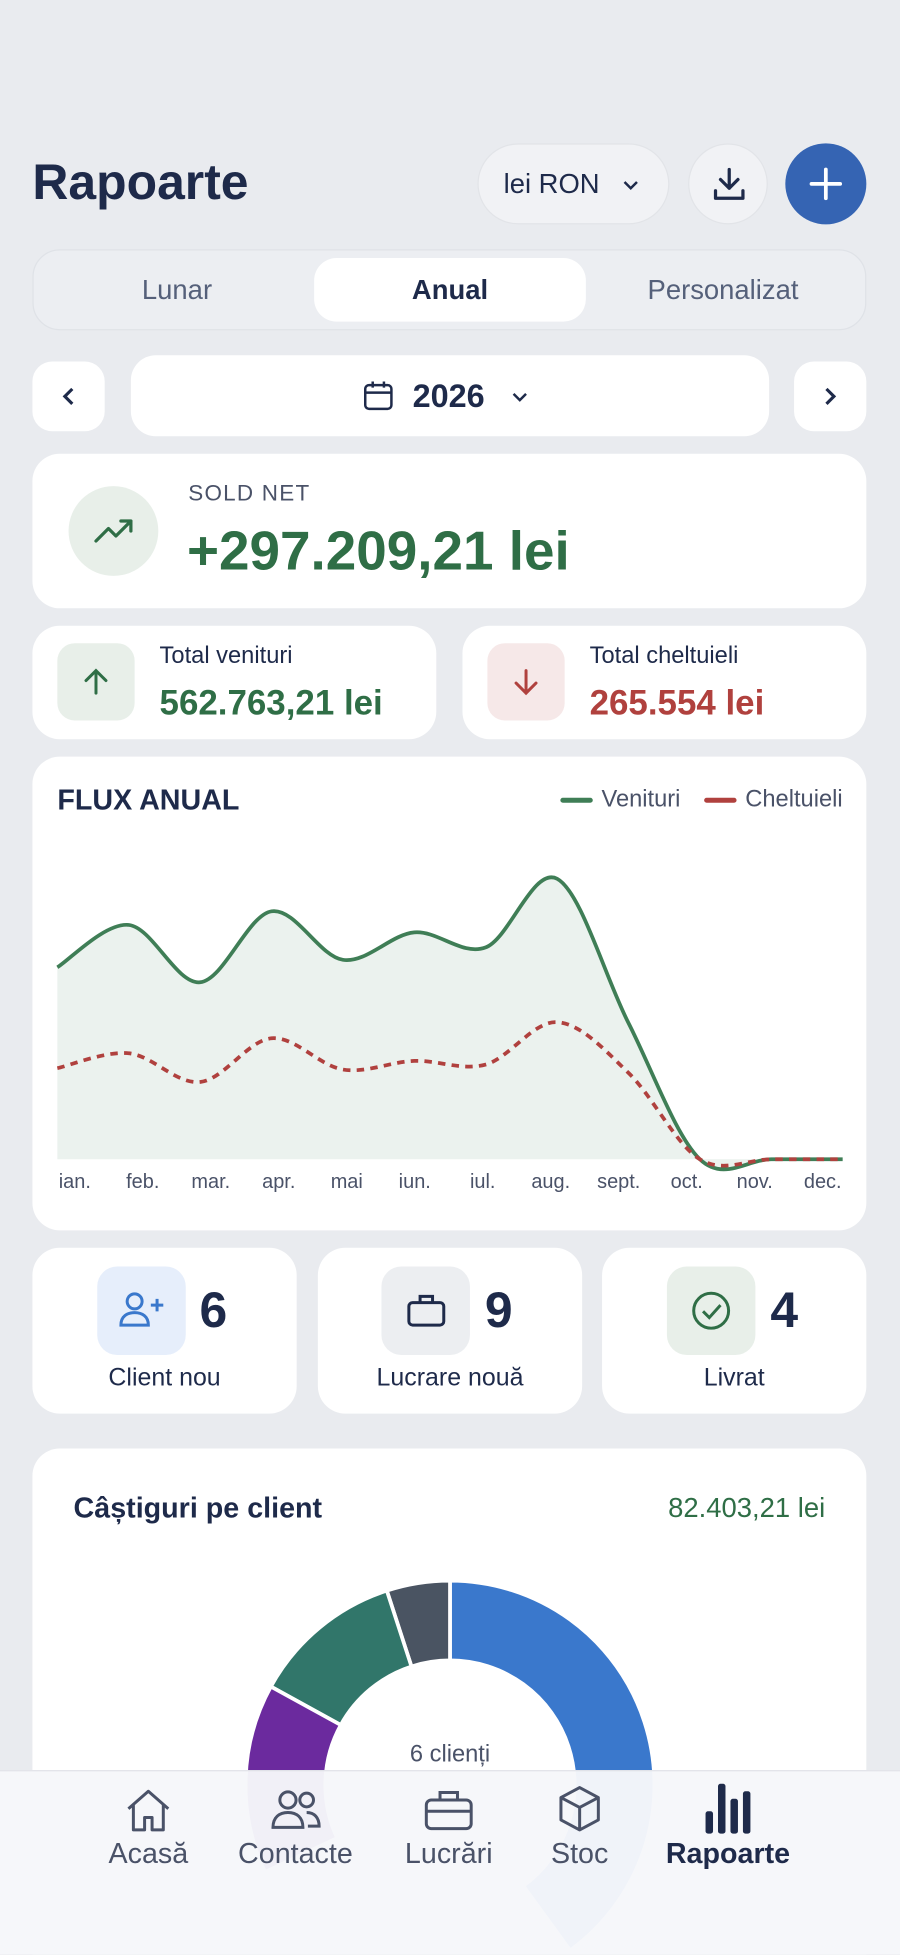 The image size is (900, 1955). I want to click on stat-label: Lucrare nouă, so click(450, 1378).